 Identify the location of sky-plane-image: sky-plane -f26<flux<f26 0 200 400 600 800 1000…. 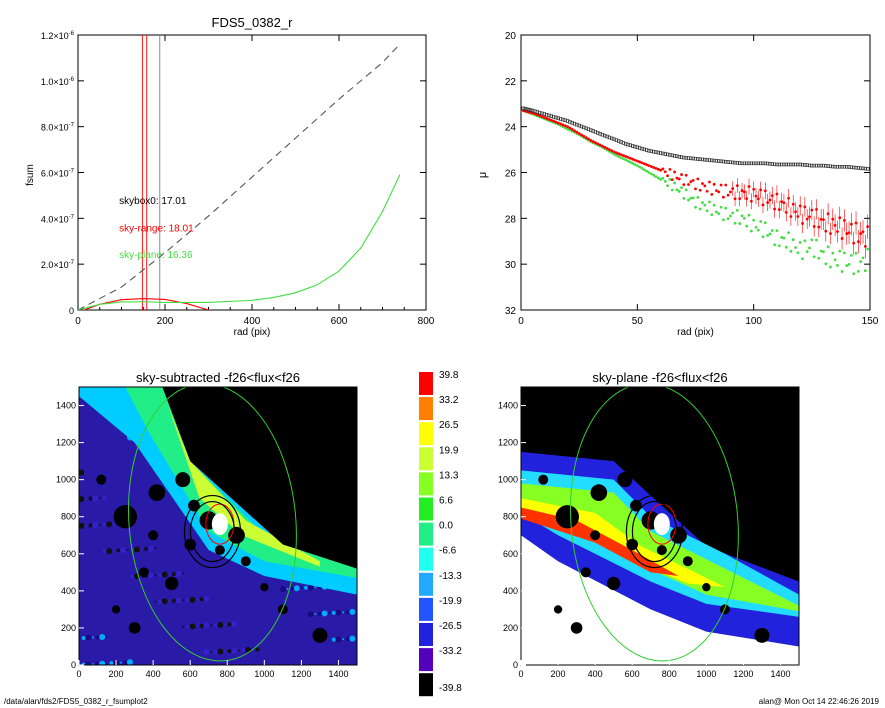
(649, 524).